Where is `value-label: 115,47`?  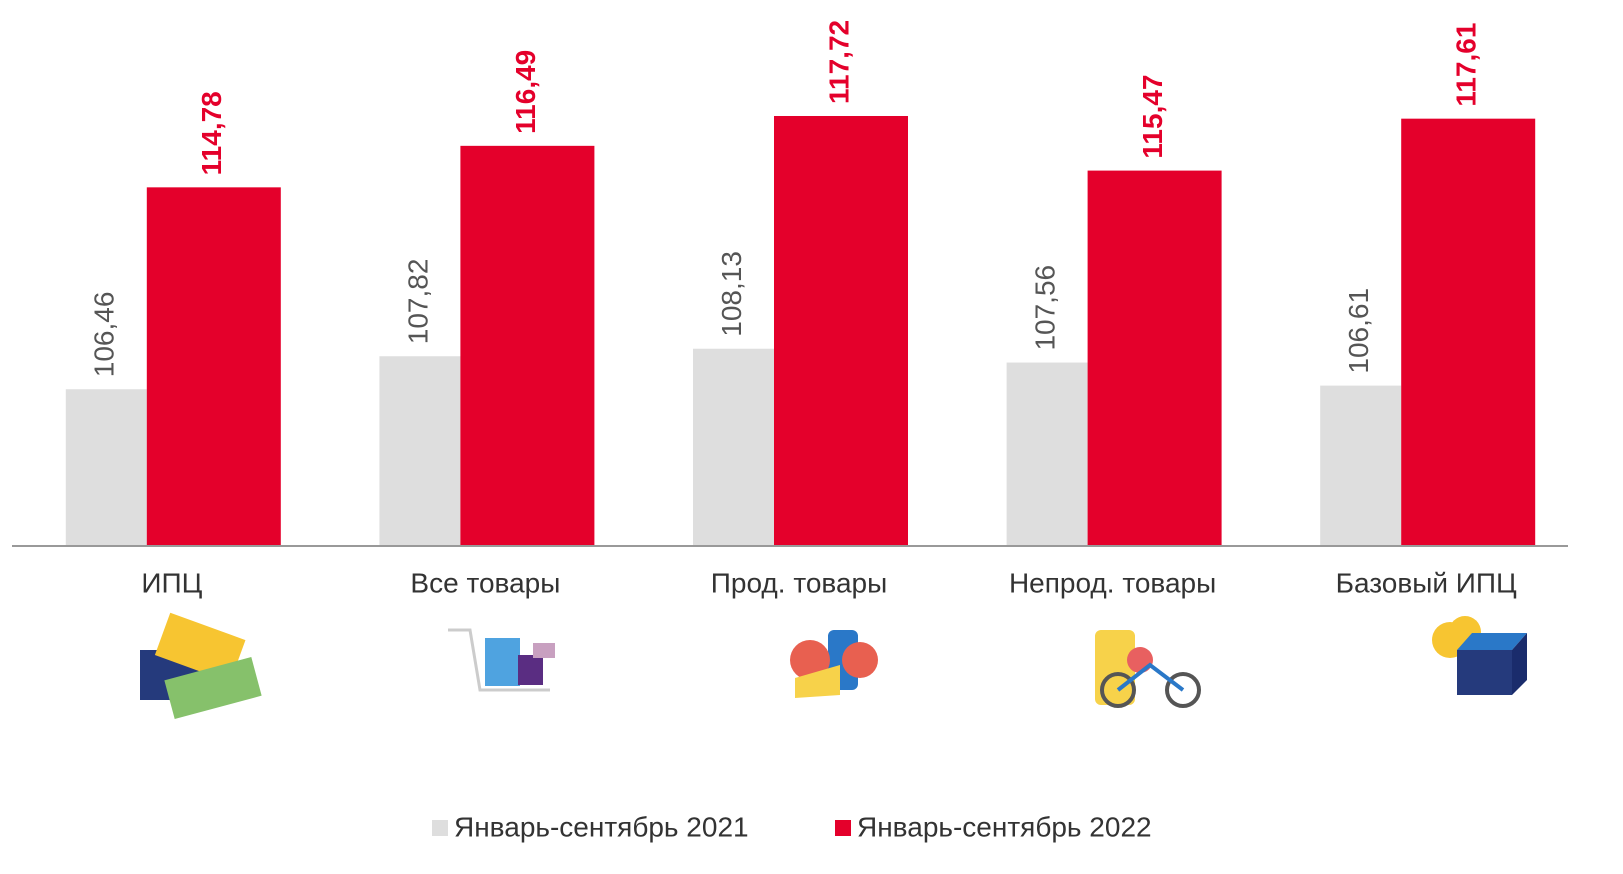
value-label: 115,47 is located at coordinates (1152, 116).